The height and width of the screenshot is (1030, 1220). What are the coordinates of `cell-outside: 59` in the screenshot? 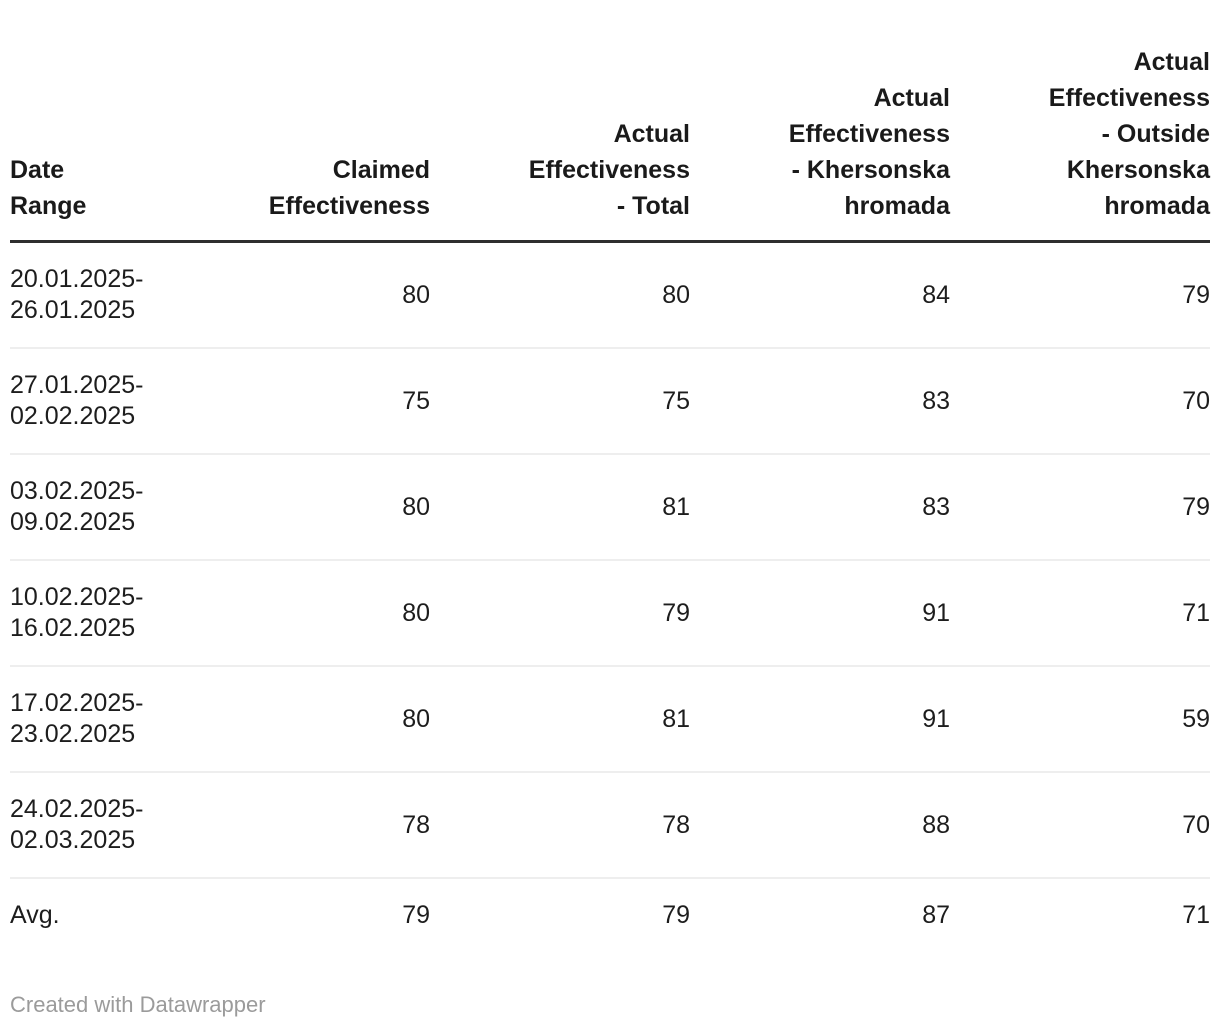 It's located at (1080, 719).